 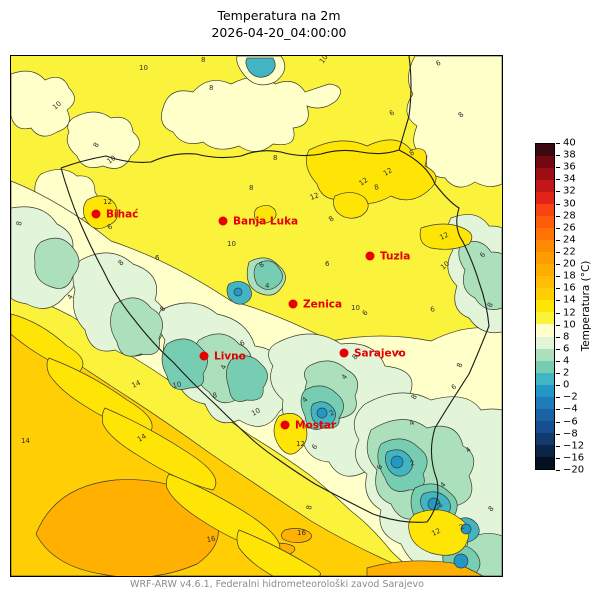 I want to click on colorbar-tick-label: 14, so click(x=569, y=300).